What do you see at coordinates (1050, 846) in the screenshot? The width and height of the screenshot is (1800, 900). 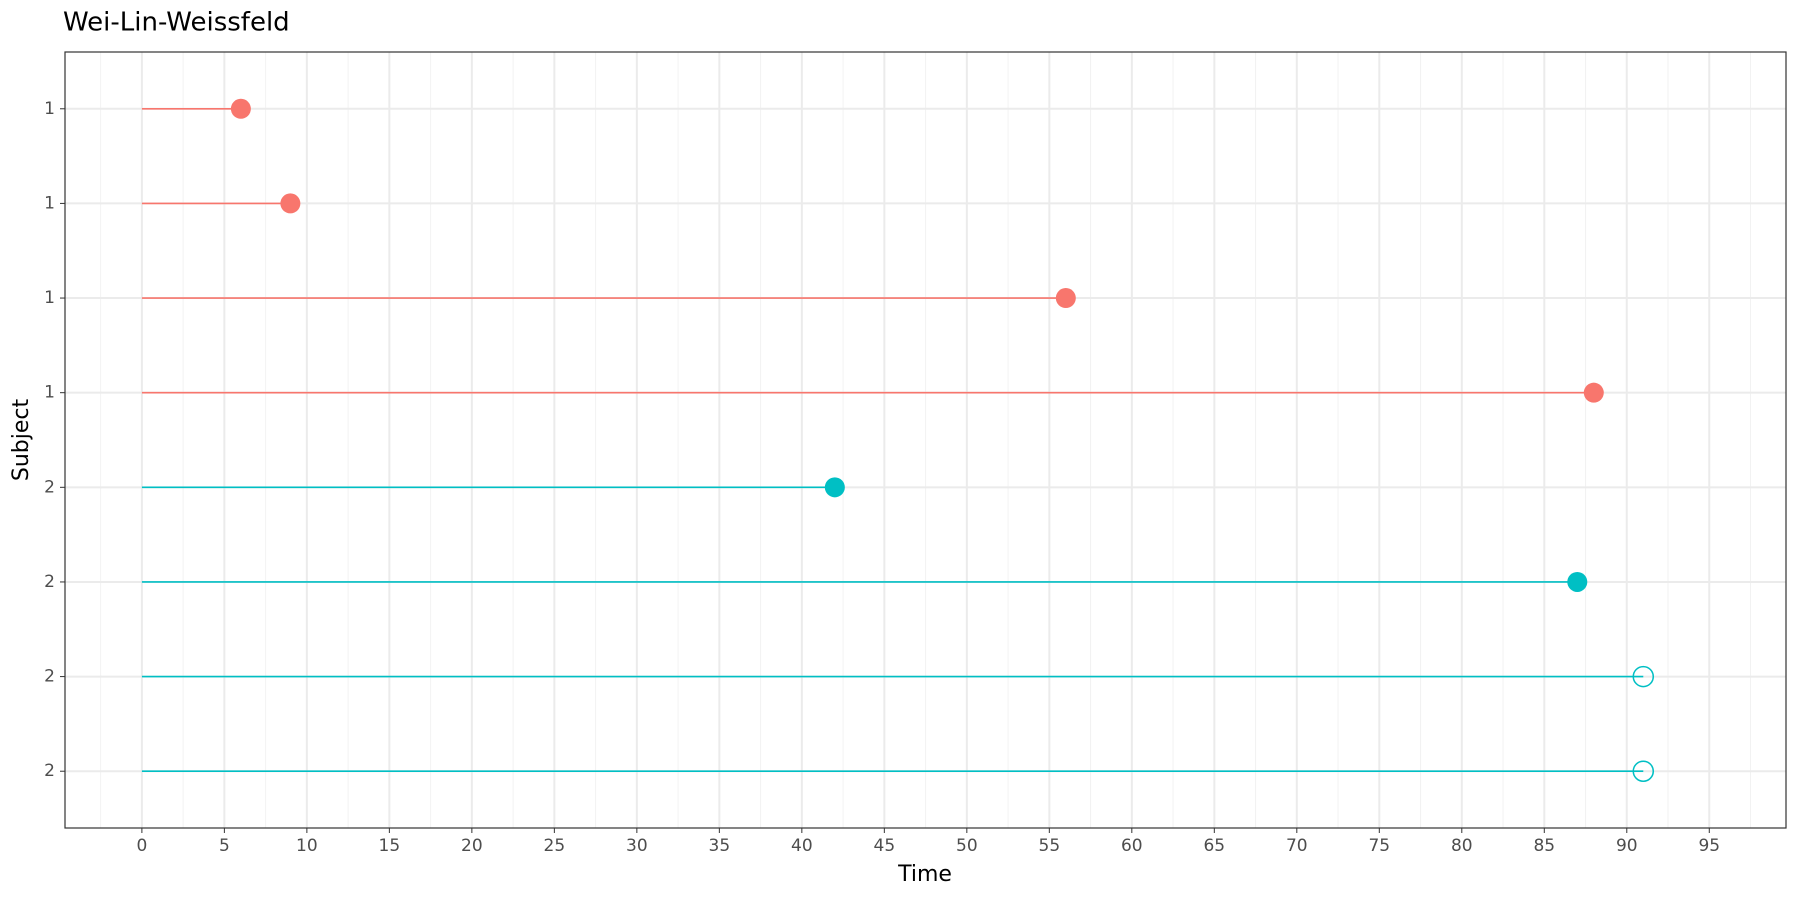 I see `x-tick-label: 55` at bounding box center [1050, 846].